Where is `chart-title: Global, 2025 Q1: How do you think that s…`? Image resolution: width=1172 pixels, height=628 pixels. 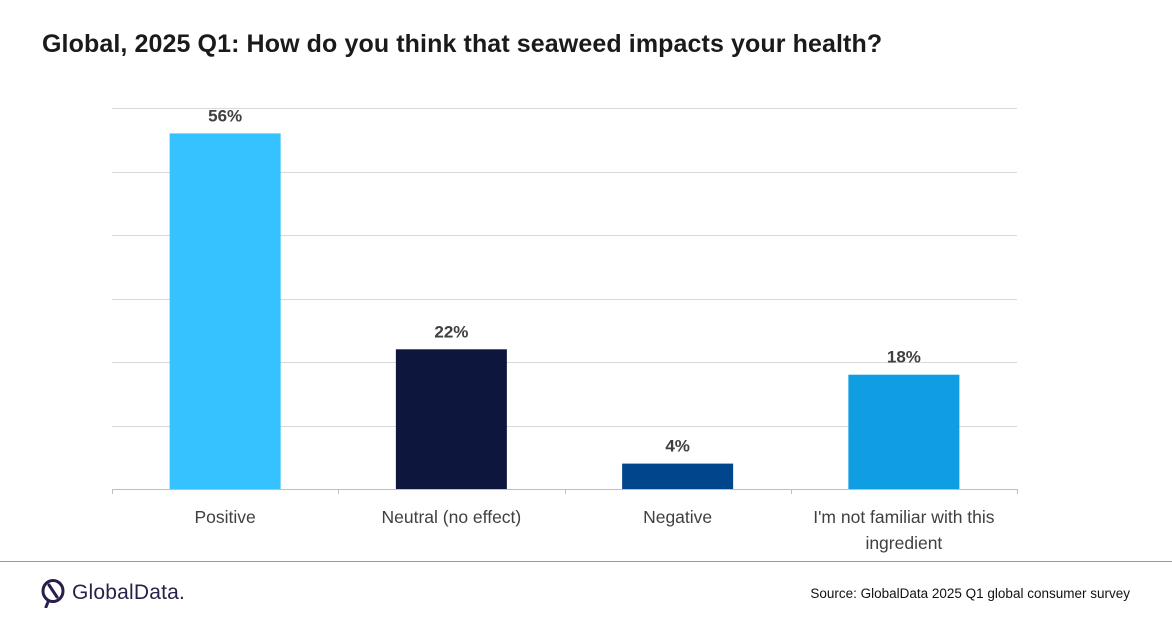 chart-title: Global, 2025 Q1: How do you think that s… is located at coordinates (462, 44).